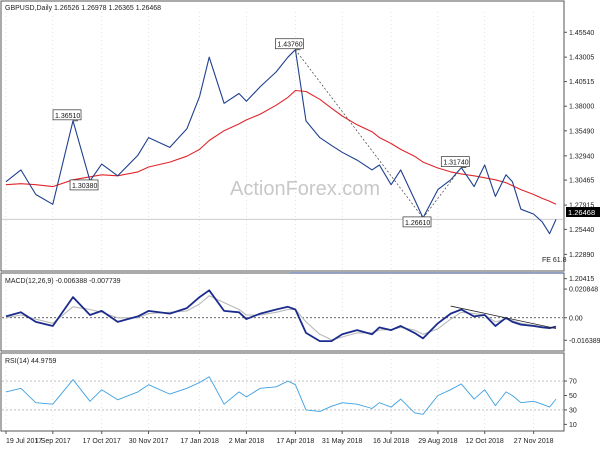 The image size is (600, 455). Describe the element at coordinates (581, 230) in the screenshot. I see `price-y-tick-label: 1.25440` at that location.